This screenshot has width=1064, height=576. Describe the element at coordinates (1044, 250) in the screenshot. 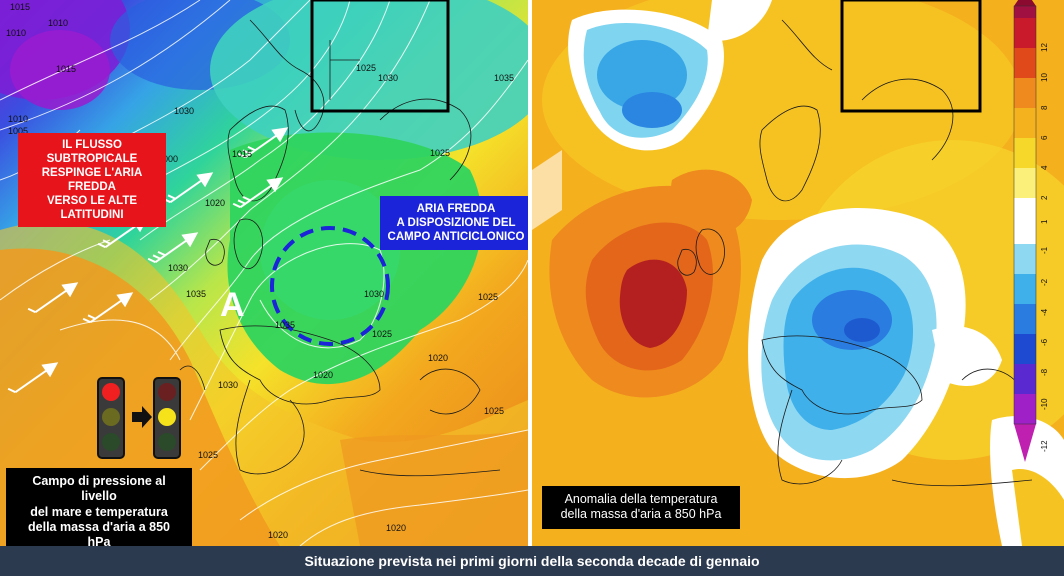

I see `colorbar-tick: -1` at that location.